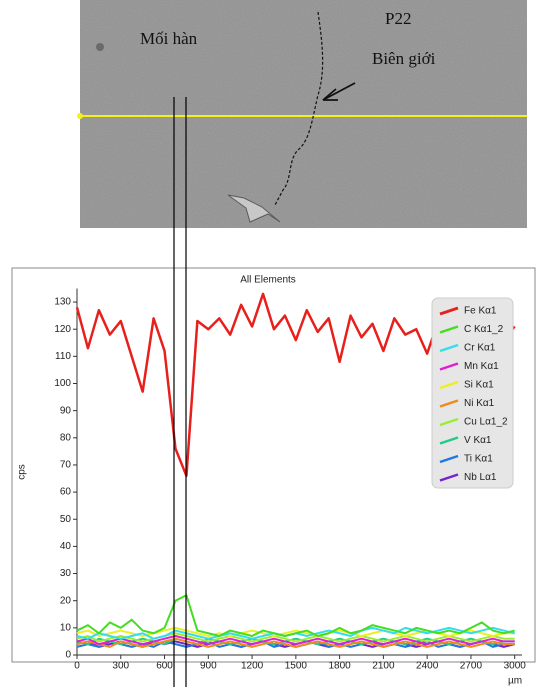  What do you see at coordinates (479, 385) in the screenshot?
I see `legend-label: Si Kα1` at bounding box center [479, 385].